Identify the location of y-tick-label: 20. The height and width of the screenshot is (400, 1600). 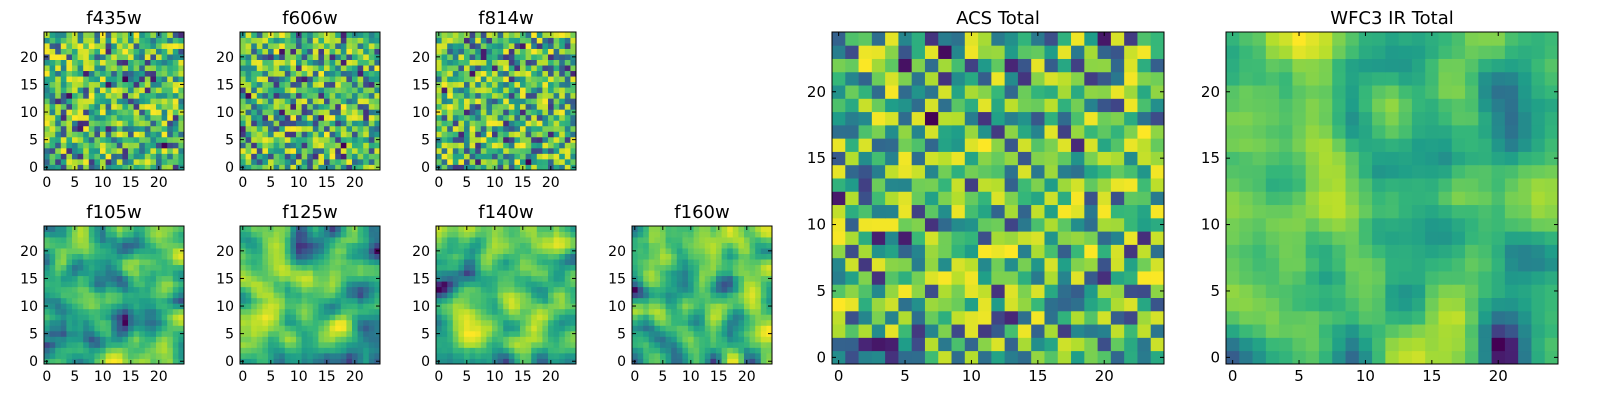
(225, 252).